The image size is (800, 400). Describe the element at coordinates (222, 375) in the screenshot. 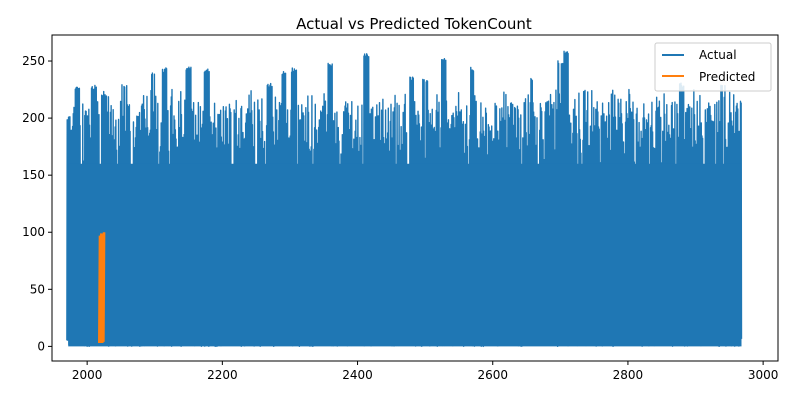

I see `x-tick-label: 2200` at that location.